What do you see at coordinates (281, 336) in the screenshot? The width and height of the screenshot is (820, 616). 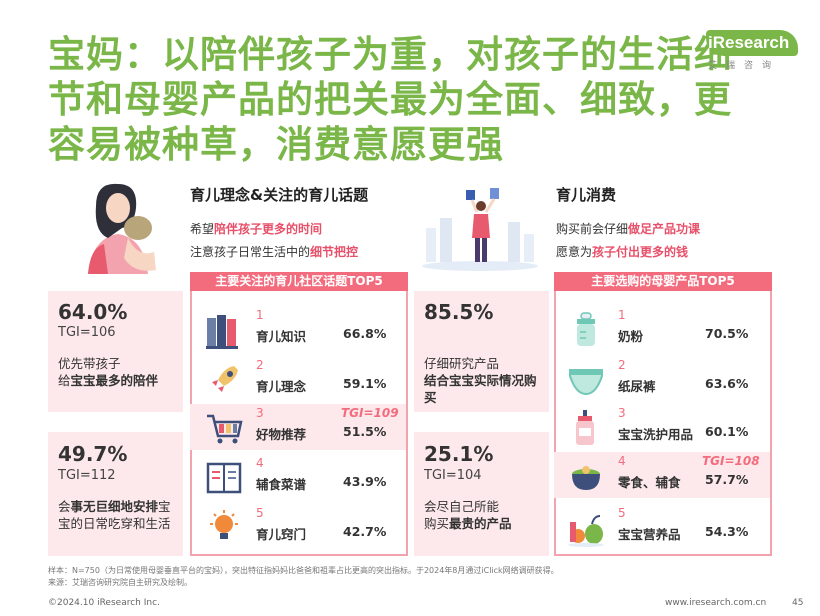 I see `item-name: 育儿知识` at bounding box center [281, 336].